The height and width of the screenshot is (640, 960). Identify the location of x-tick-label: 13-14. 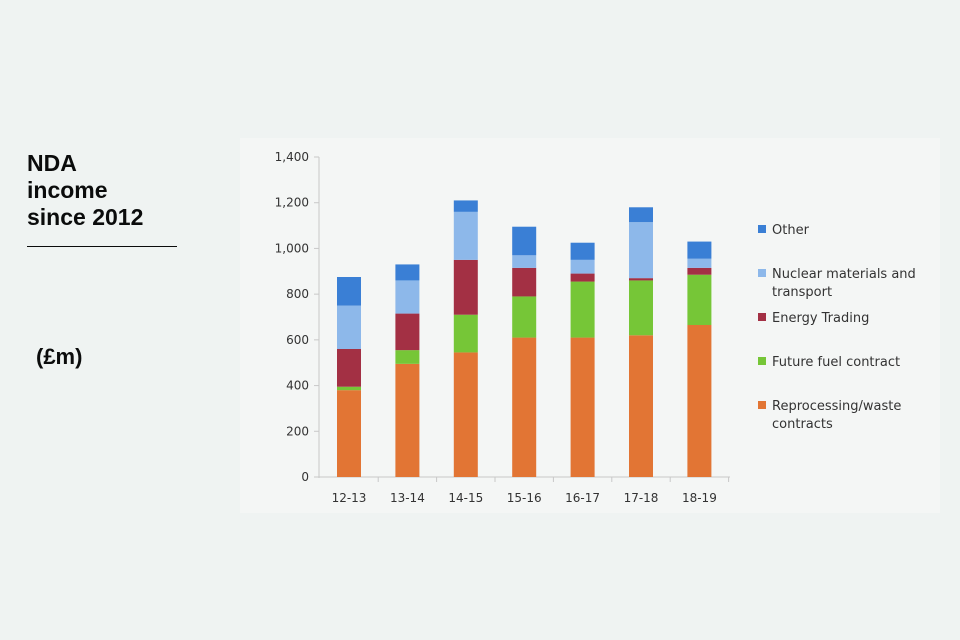
(407, 498).